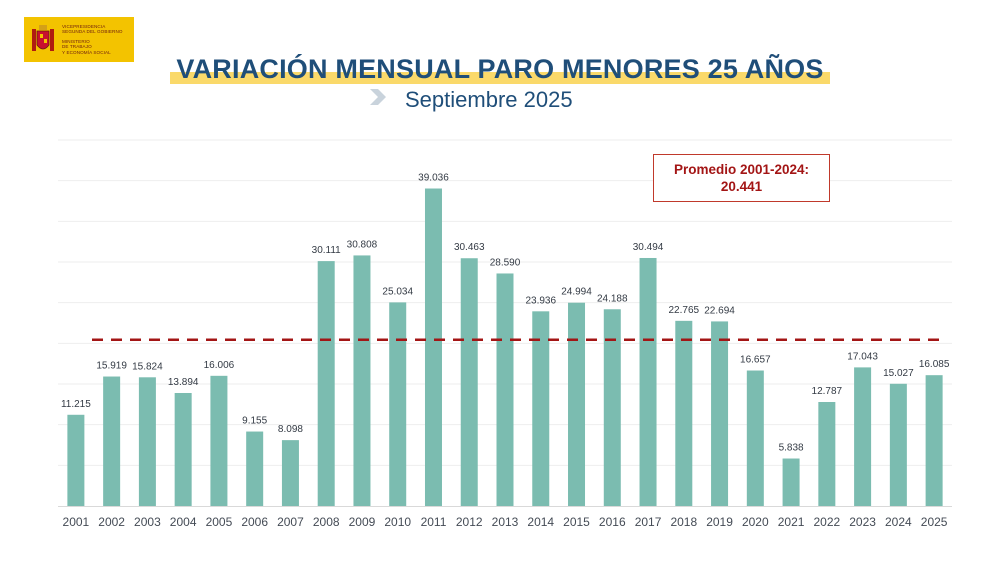 The height and width of the screenshot is (563, 1000). What do you see at coordinates (290, 429) in the screenshot?
I see `data-label-2007: 8.098` at bounding box center [290, 429].